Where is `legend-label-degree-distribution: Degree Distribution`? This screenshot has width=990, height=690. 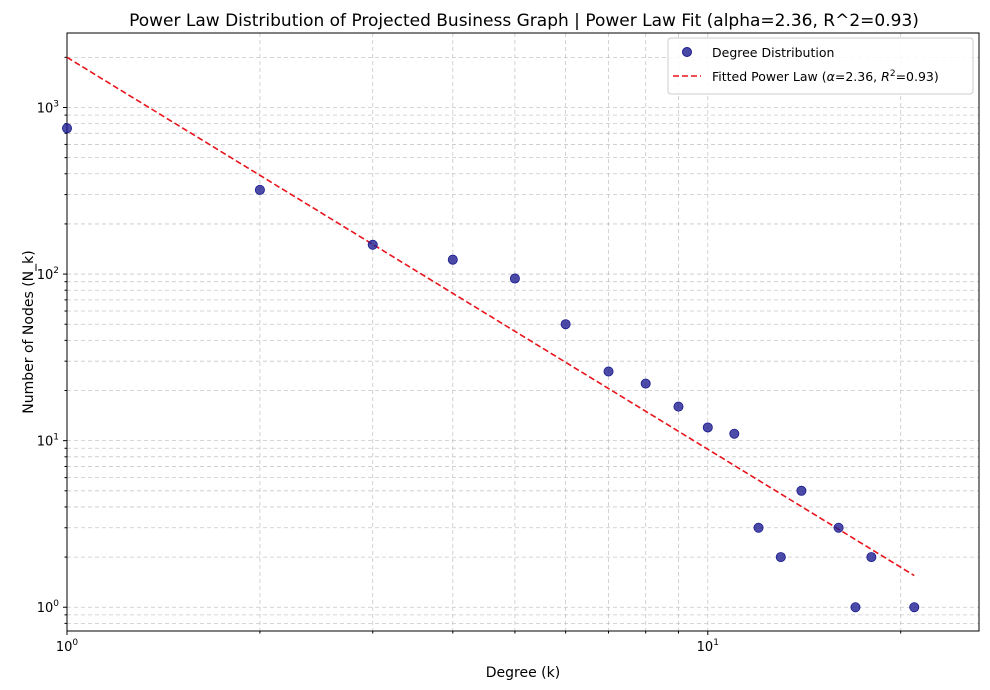 legend-label-degree-distribution: Degree Distribution is located at coordinates (773, 52).